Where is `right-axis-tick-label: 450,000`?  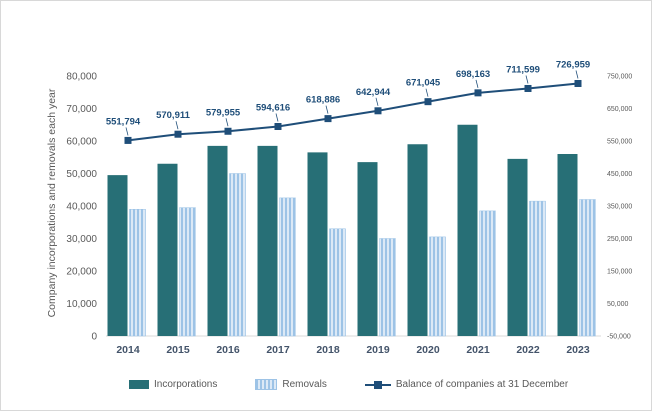
right-axis-tick-label: 450,000 is located at coordinates (619, 174).